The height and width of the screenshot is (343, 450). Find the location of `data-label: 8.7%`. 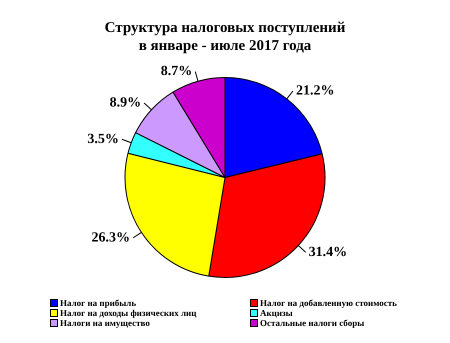

data-label: 8.7% is located at coordinates (176, 72).